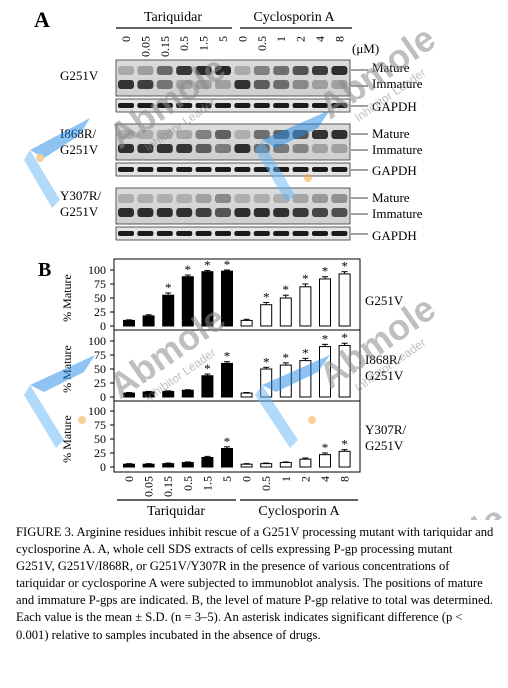 The width and height of the screenshot is (508, 688). Describe the element at coordinates (266, 483) in the screenshot. I see `panel-b-conc-label: 0.5` at that location.